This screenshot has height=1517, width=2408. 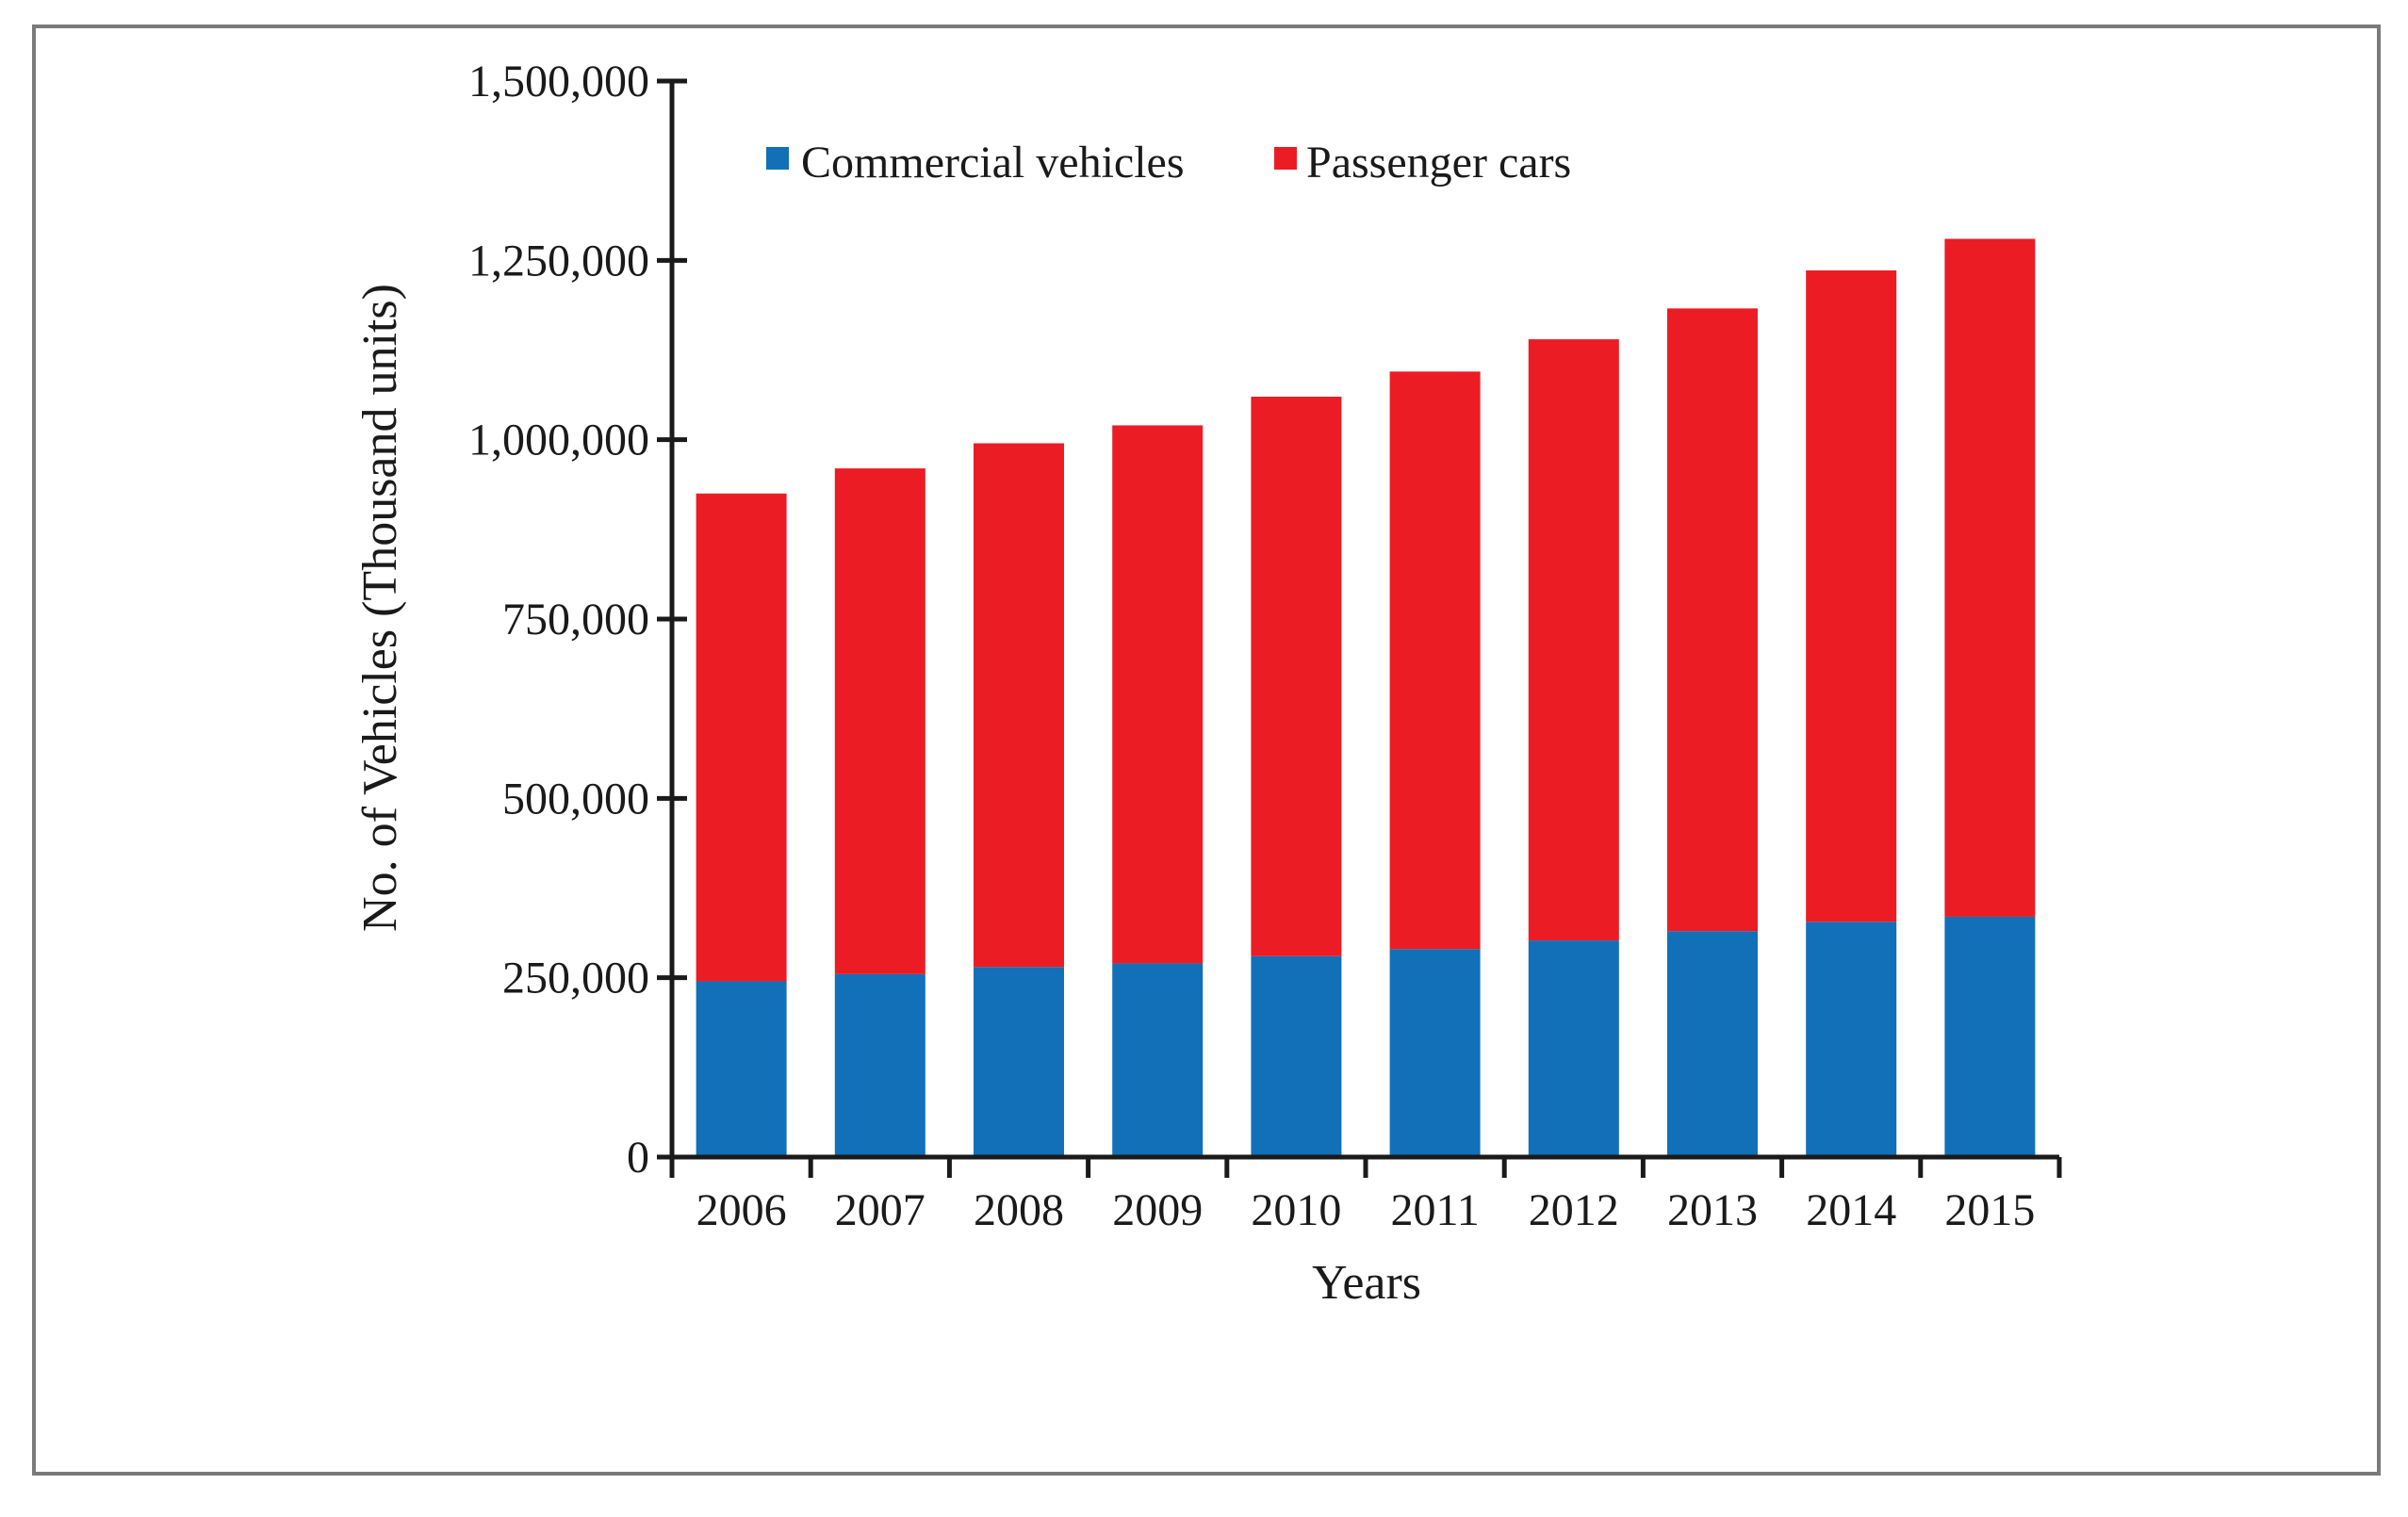 I want to click on bar-passenger-cars-2008, so click(x=1019, y=705).